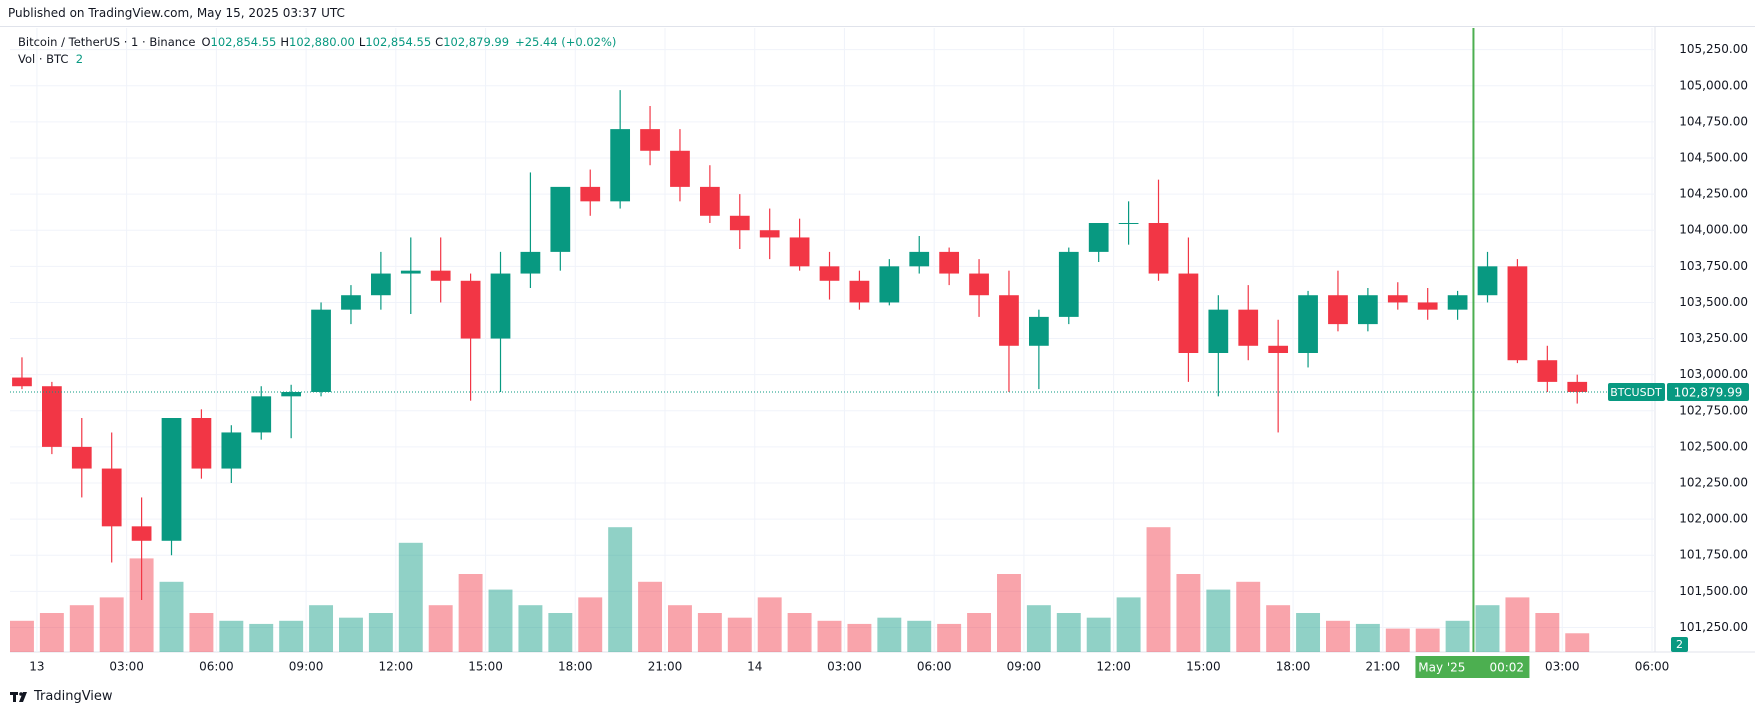 Image resolution: width=1755 pixels, height=716 pixels. I want to click on symbol-tag, so click(1636, 392).